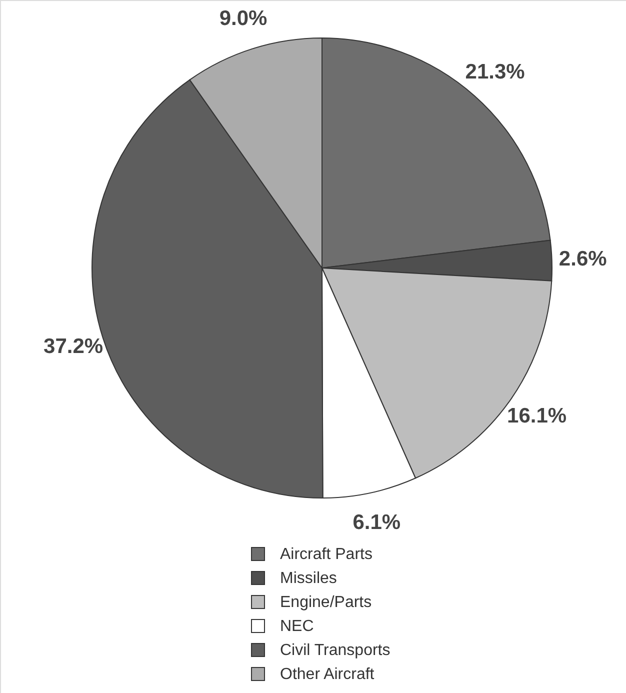  What do you see at coordinates (376, 522) in the screenshot?
I see `data-label: 6.1%` at bounding box center [376, 522].